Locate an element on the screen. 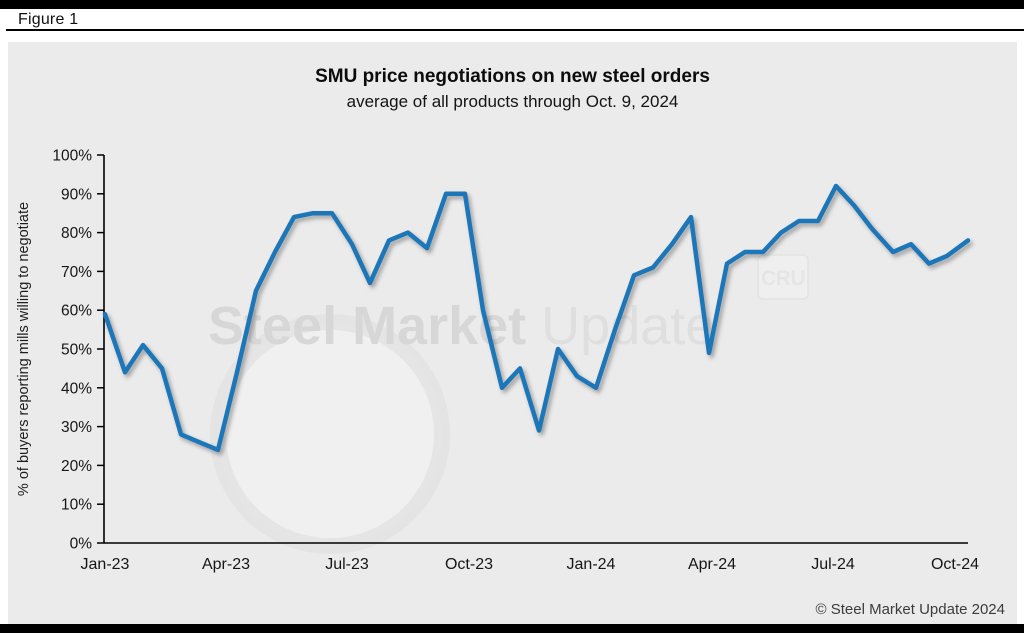 Image resolution: width=1024 pixels, height=633 pixels. top-black-bar is located at coordinates (512, 4).